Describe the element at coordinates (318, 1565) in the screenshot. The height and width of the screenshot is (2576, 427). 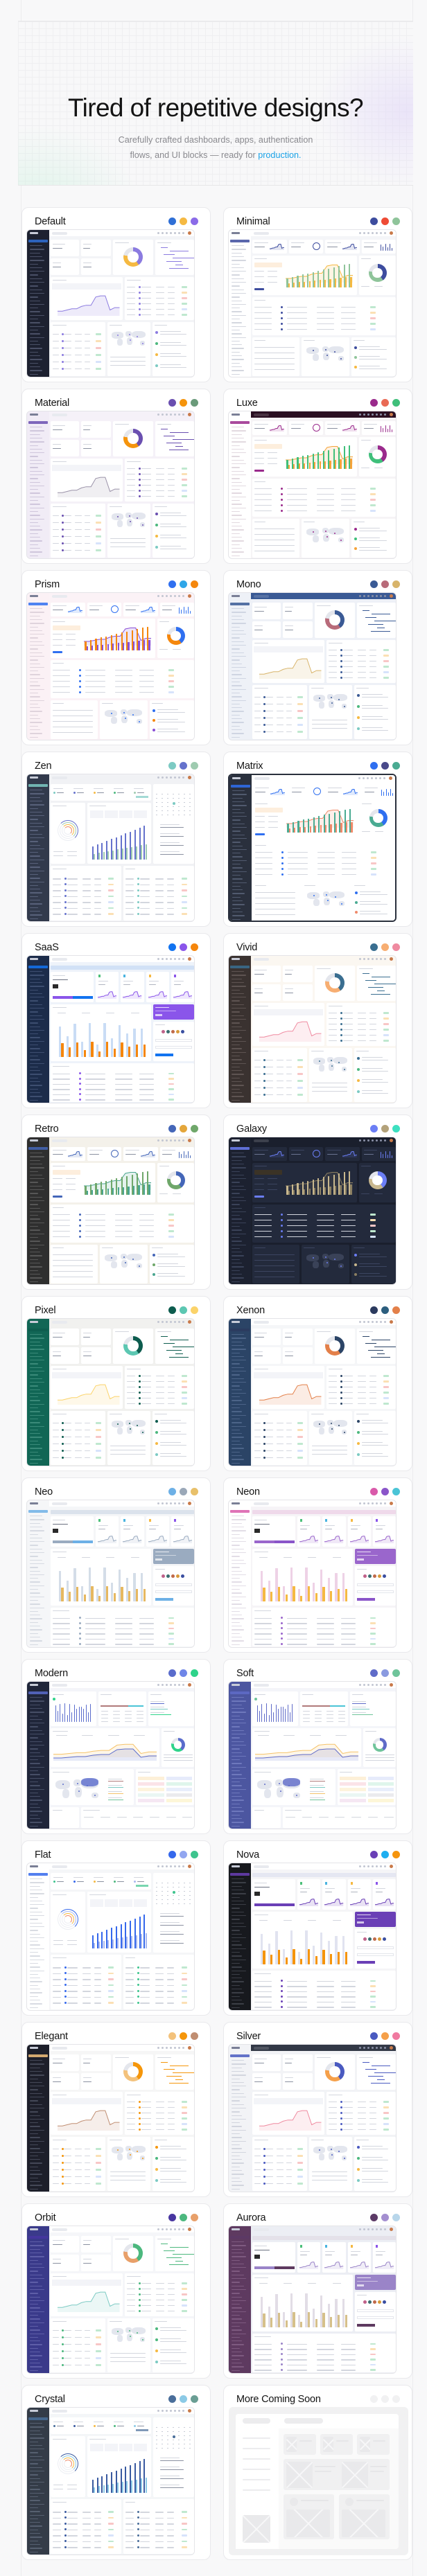
I see `theme-card: Neon` at that location.